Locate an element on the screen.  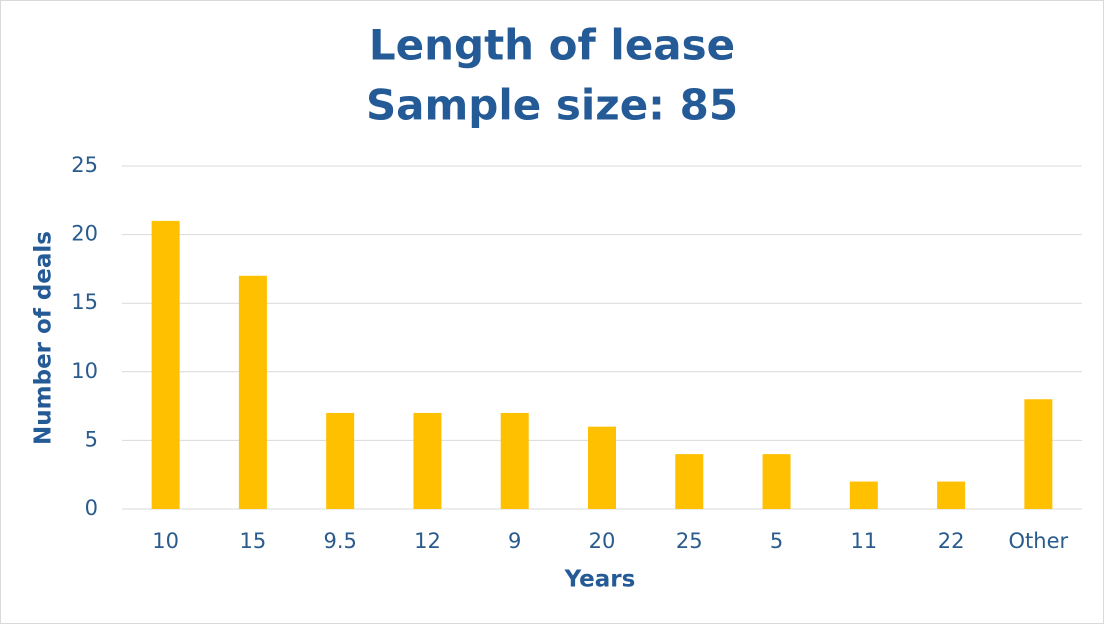
y-tick-label: 0 is located at coordinates (91, 508).